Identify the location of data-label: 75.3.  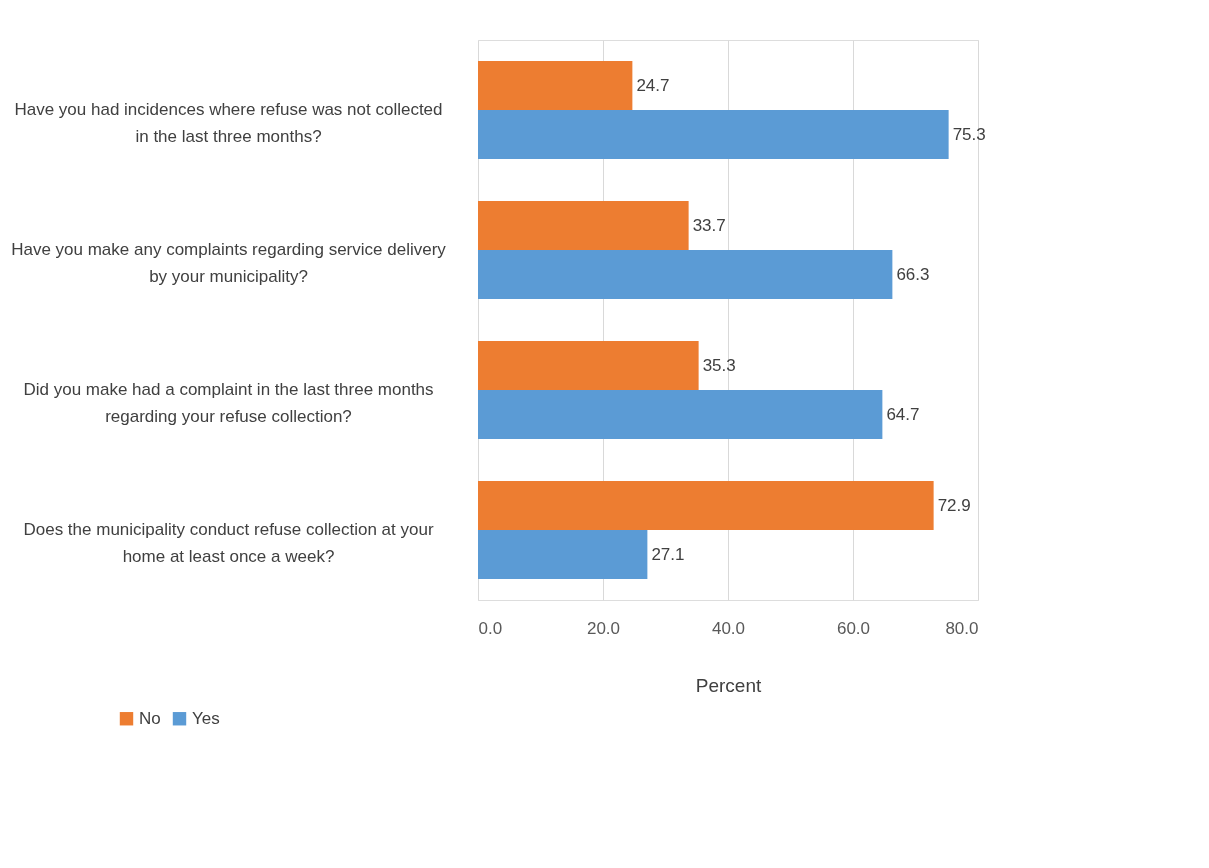
(969, 134).